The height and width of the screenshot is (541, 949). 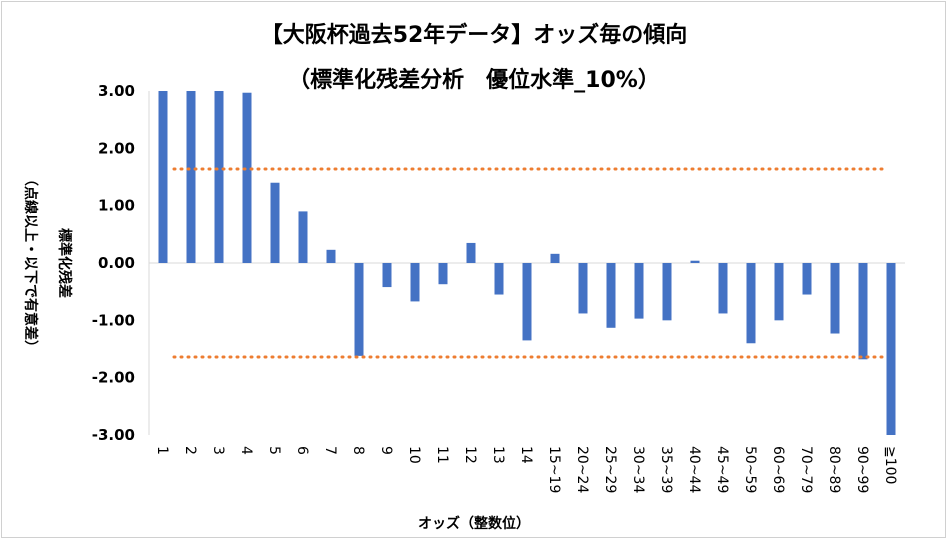 I want to click on y-axis-label-note: （点線以上・以下で有意差）, so click(x=30, y=263).